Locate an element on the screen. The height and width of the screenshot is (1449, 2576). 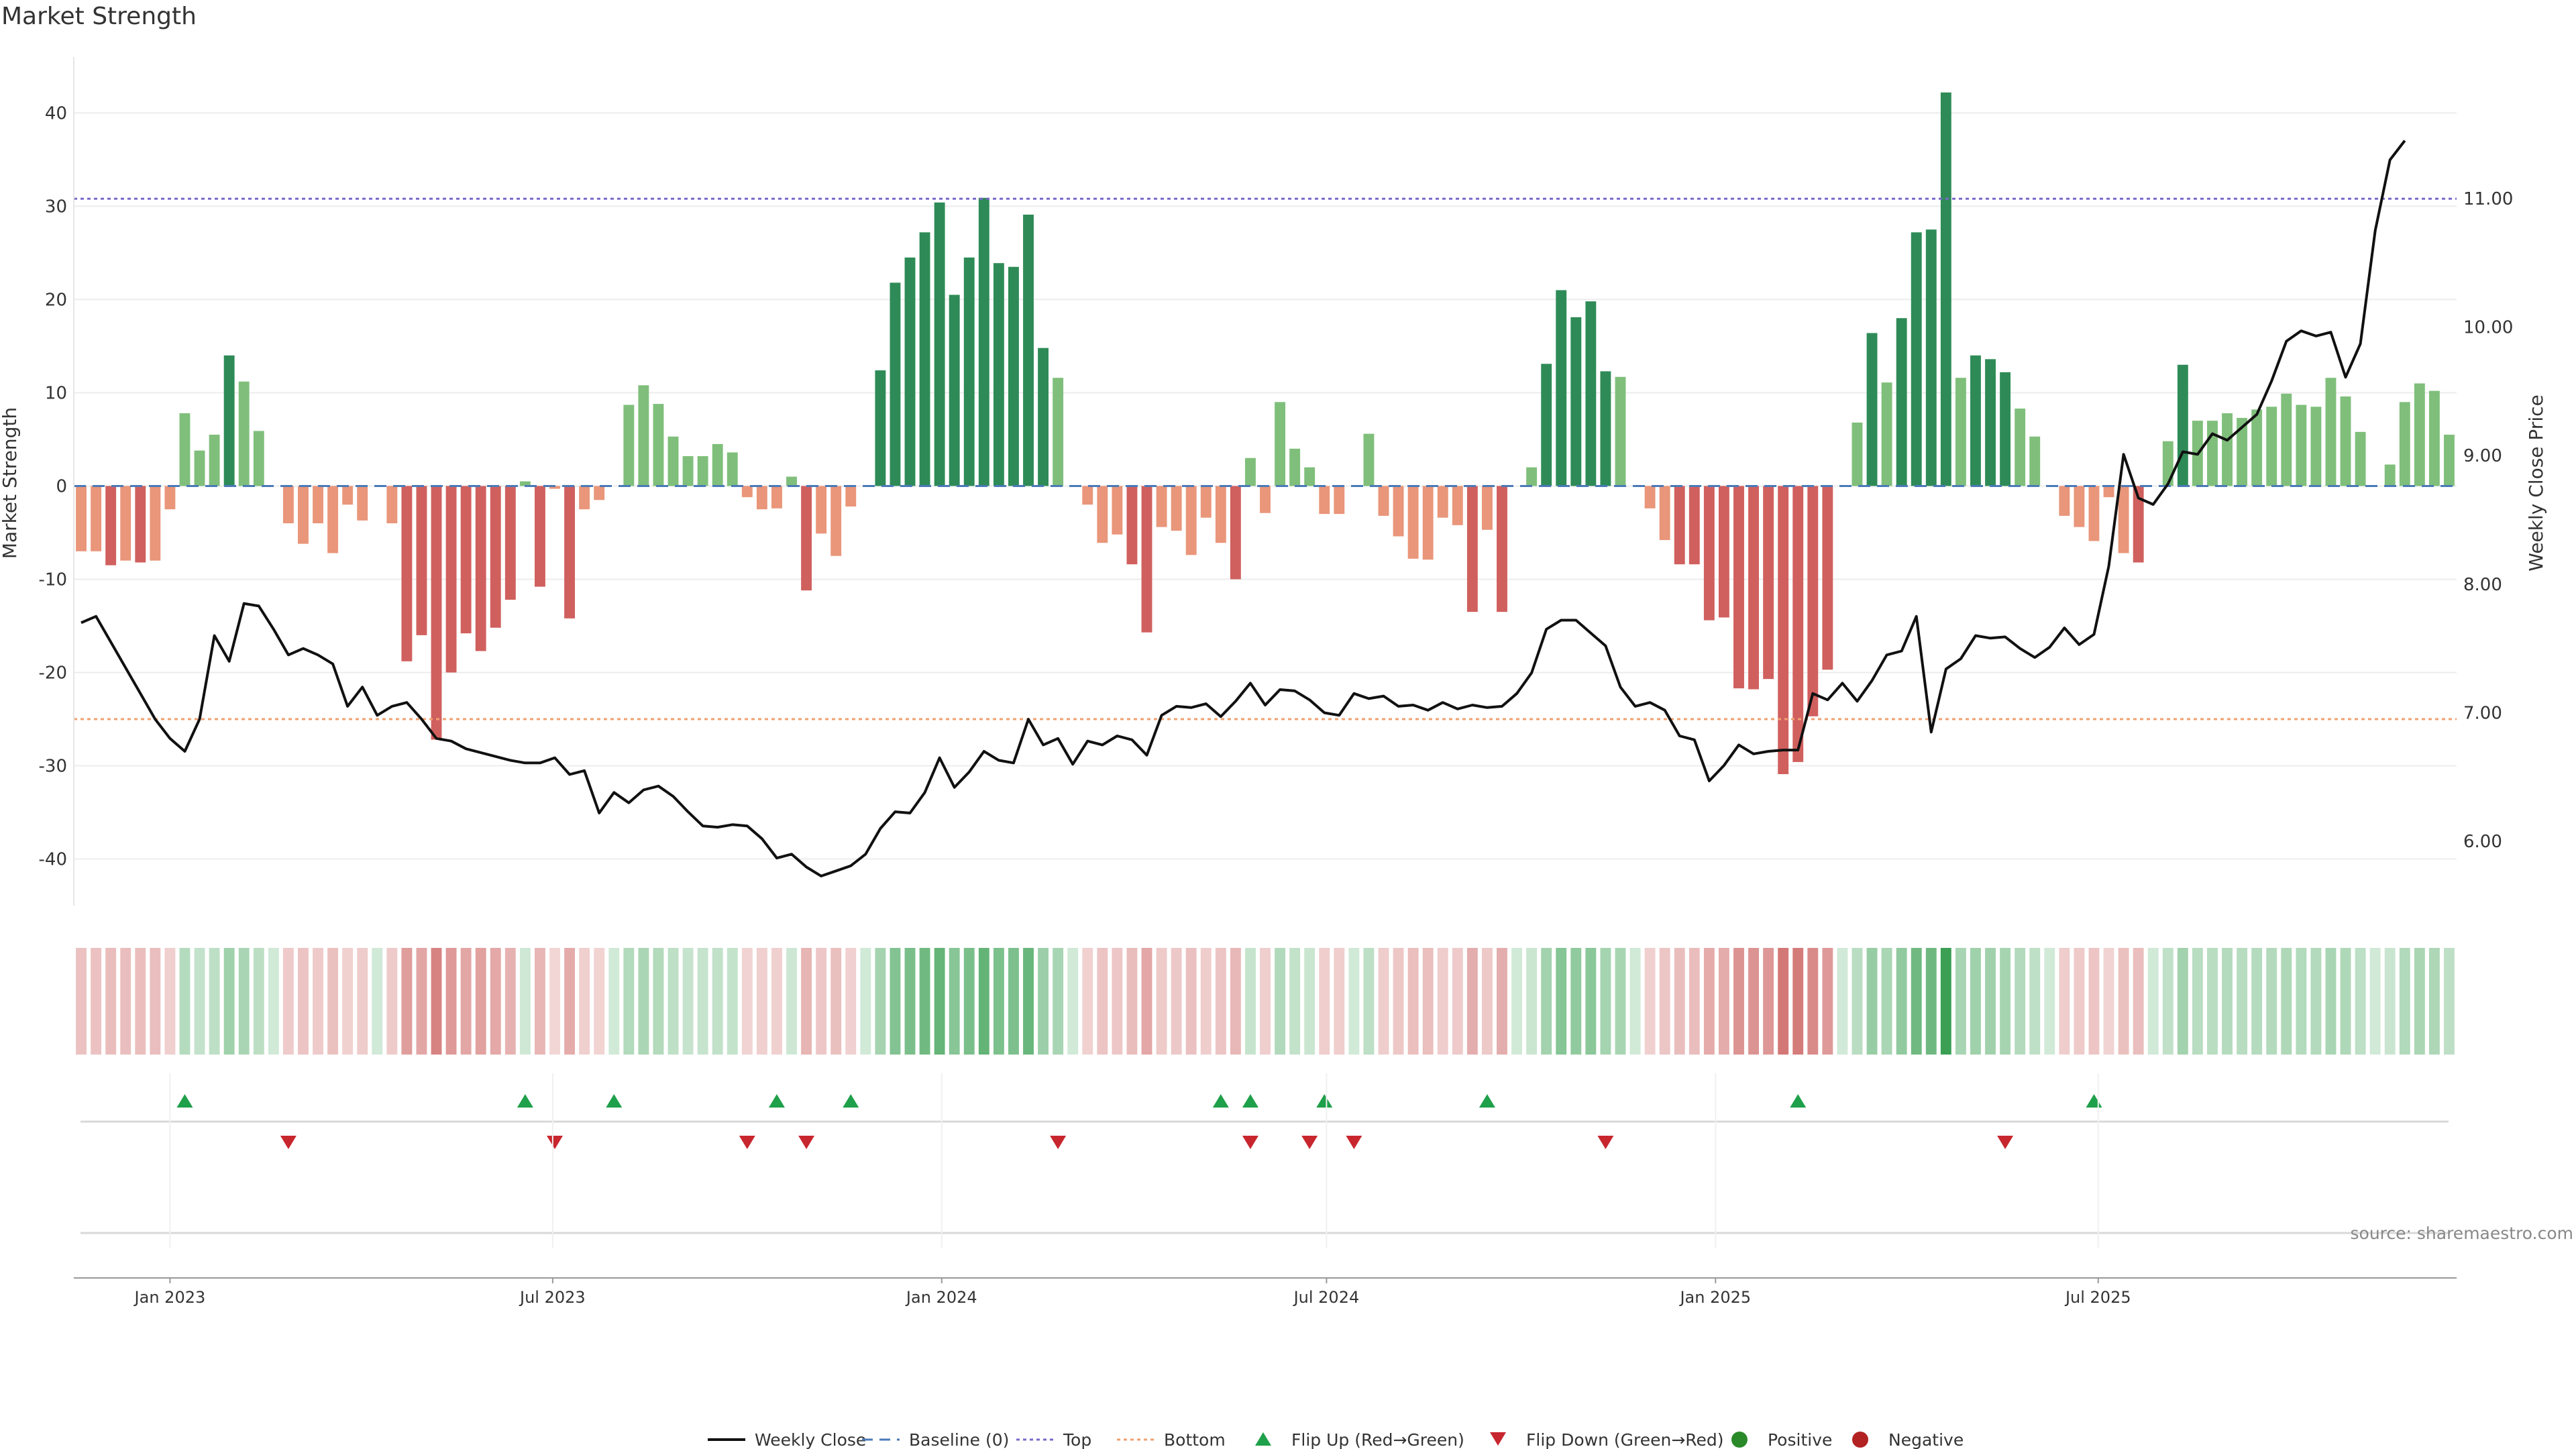
legend-label: Flip Down (Green→Red) is located at coordinates (1625, 1439).